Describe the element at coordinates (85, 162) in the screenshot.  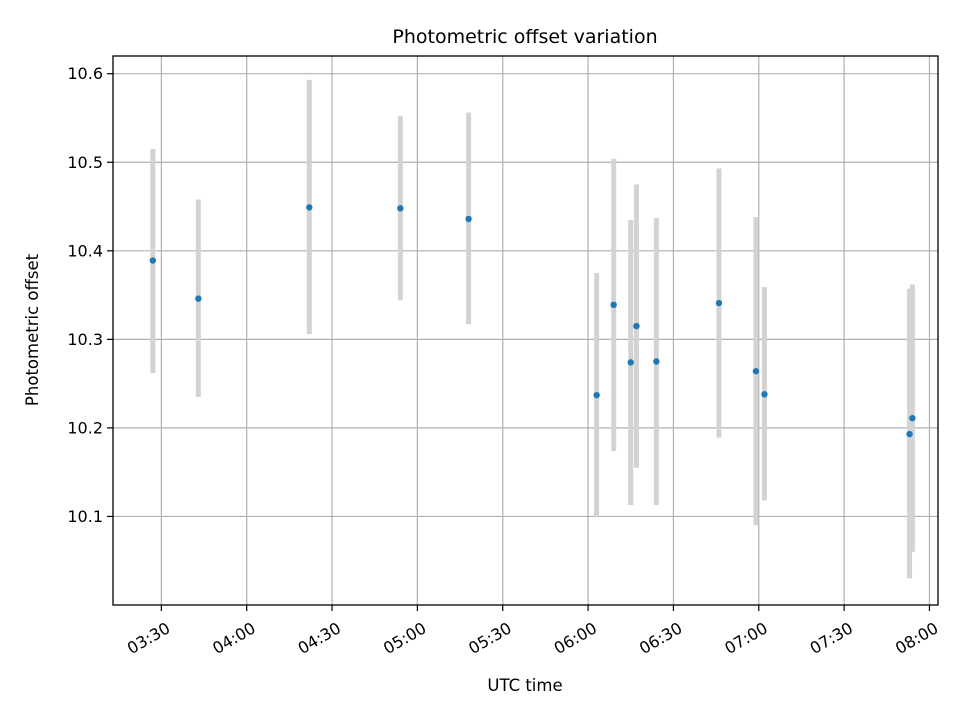
I see `y-tick-label: 10.5` at that location.